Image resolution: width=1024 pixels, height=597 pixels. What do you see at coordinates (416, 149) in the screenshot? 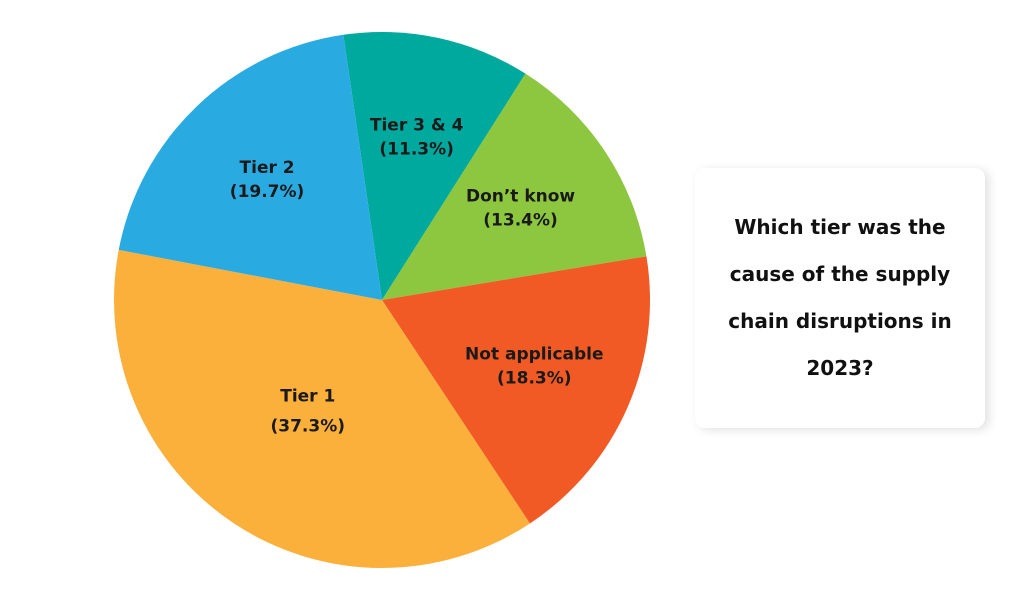
I see `slice-value-label: (11.3%)` at bounding box center [416, 149].